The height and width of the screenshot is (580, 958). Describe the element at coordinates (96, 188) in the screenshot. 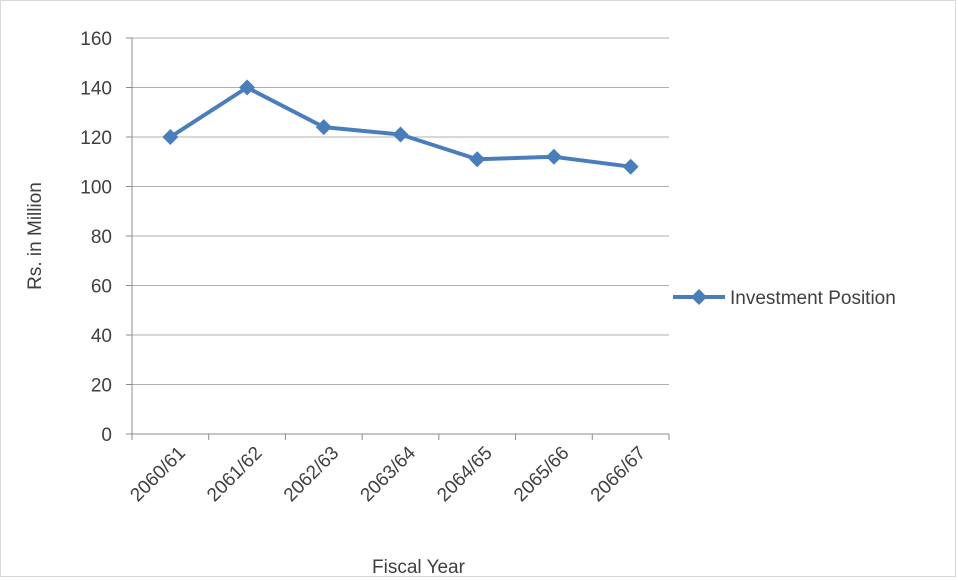

I see `y-tick-label-100: 100` at that location.